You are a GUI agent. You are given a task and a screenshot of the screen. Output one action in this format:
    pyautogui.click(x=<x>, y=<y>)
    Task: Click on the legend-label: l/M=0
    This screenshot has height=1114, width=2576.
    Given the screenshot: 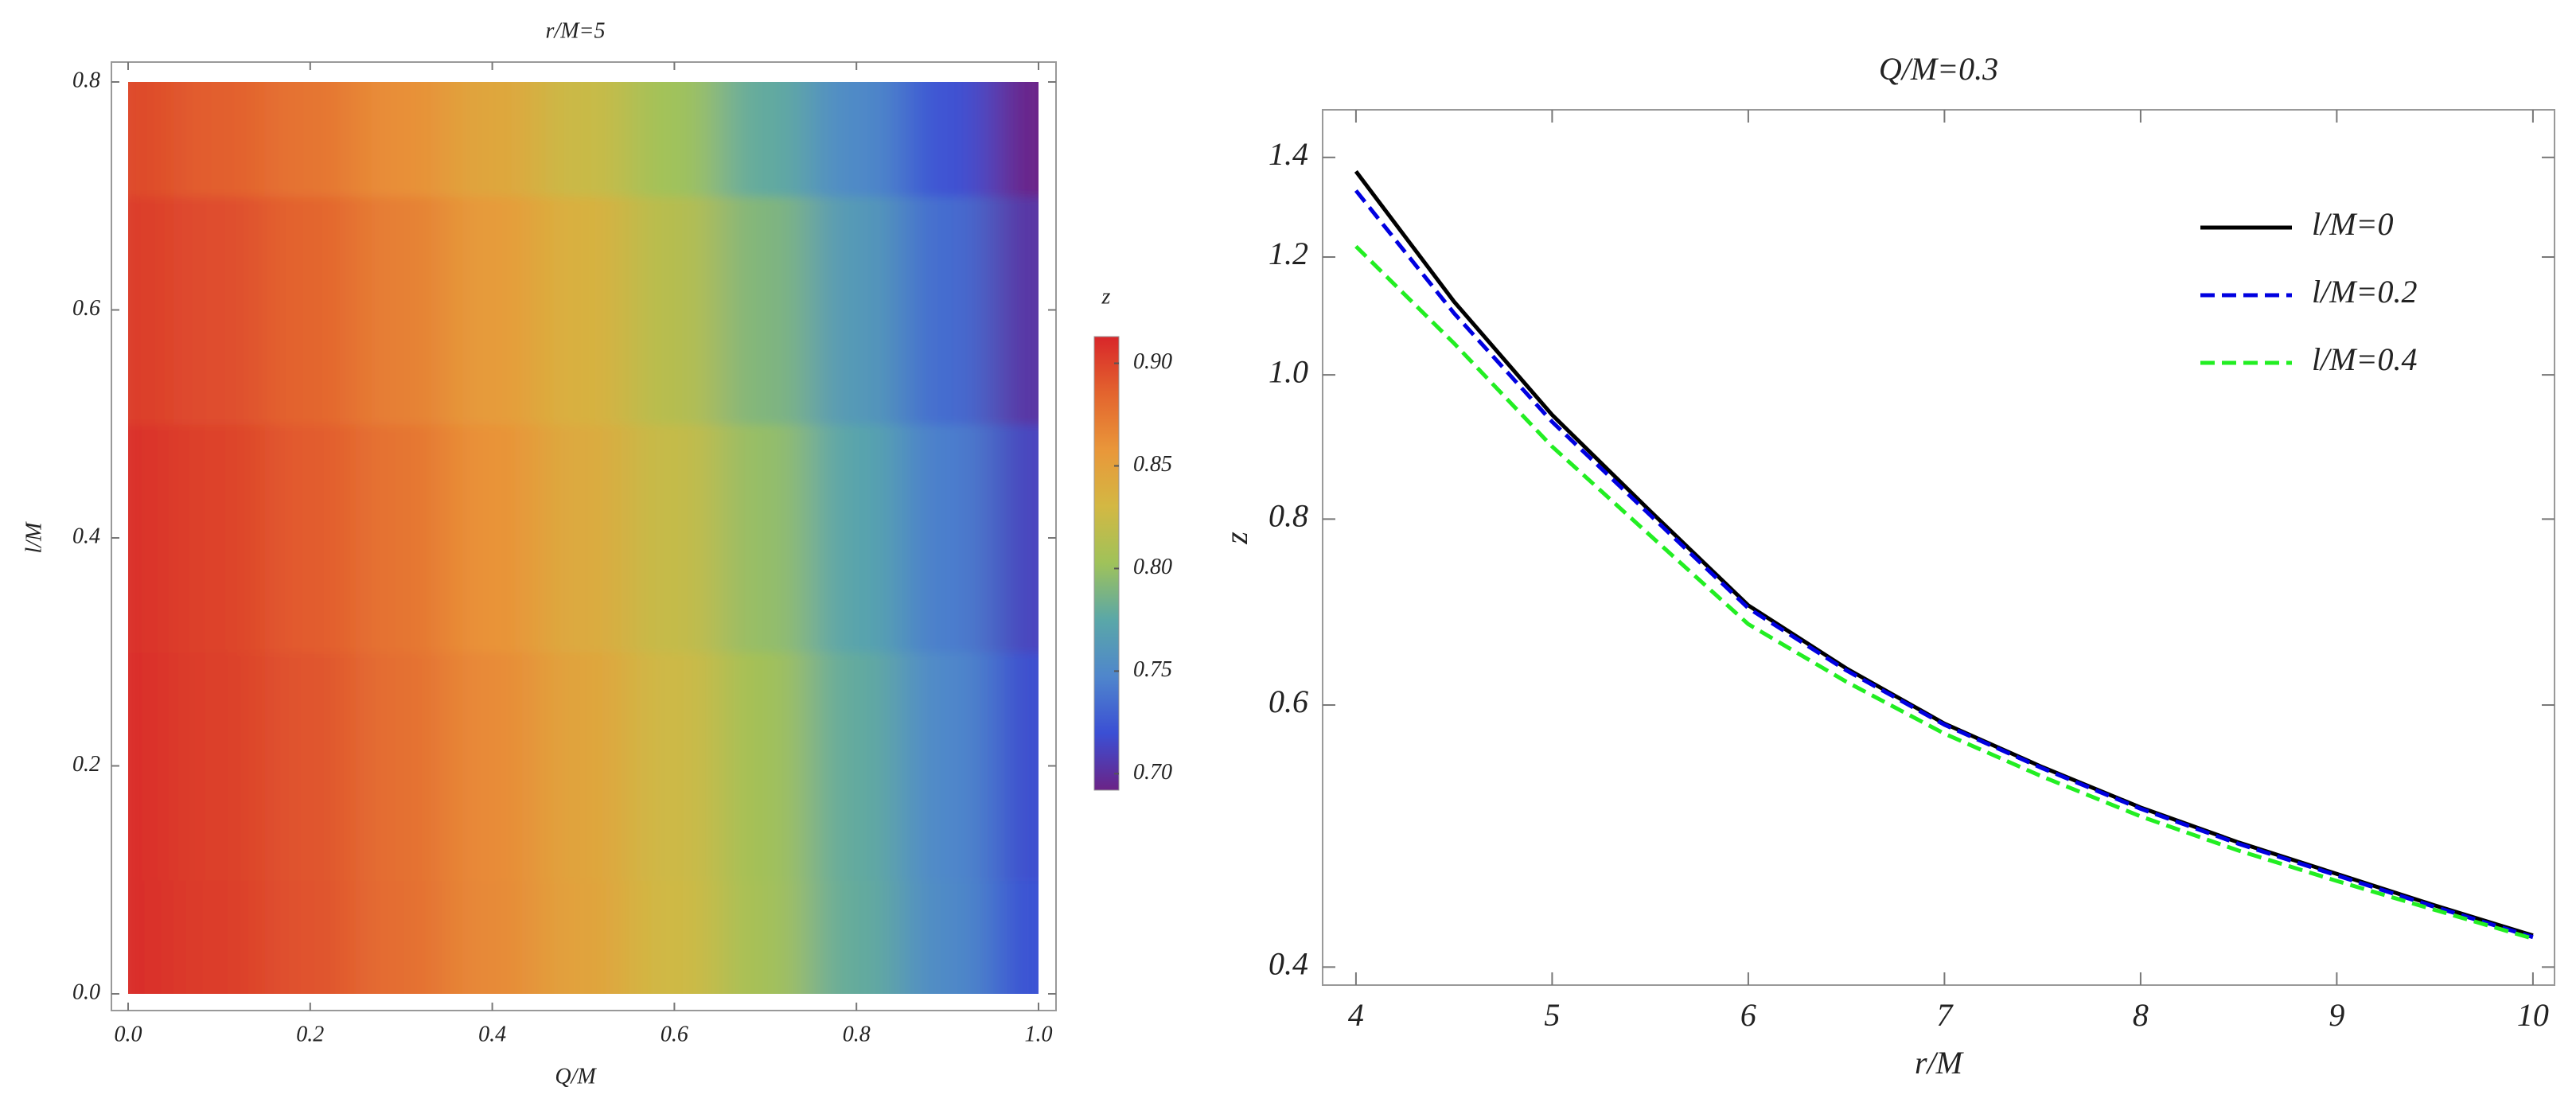 What is the action you would take?
    pyautogui.click(x=2353, y=224)
    